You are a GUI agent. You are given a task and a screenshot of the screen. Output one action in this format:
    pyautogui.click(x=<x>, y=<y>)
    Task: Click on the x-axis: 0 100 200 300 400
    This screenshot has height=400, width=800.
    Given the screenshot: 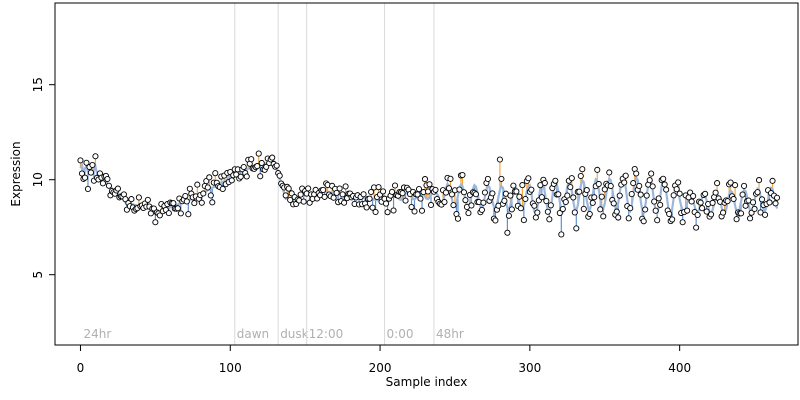 What is the action you would take?
    pyautogui.click(x=384, y=360)
    